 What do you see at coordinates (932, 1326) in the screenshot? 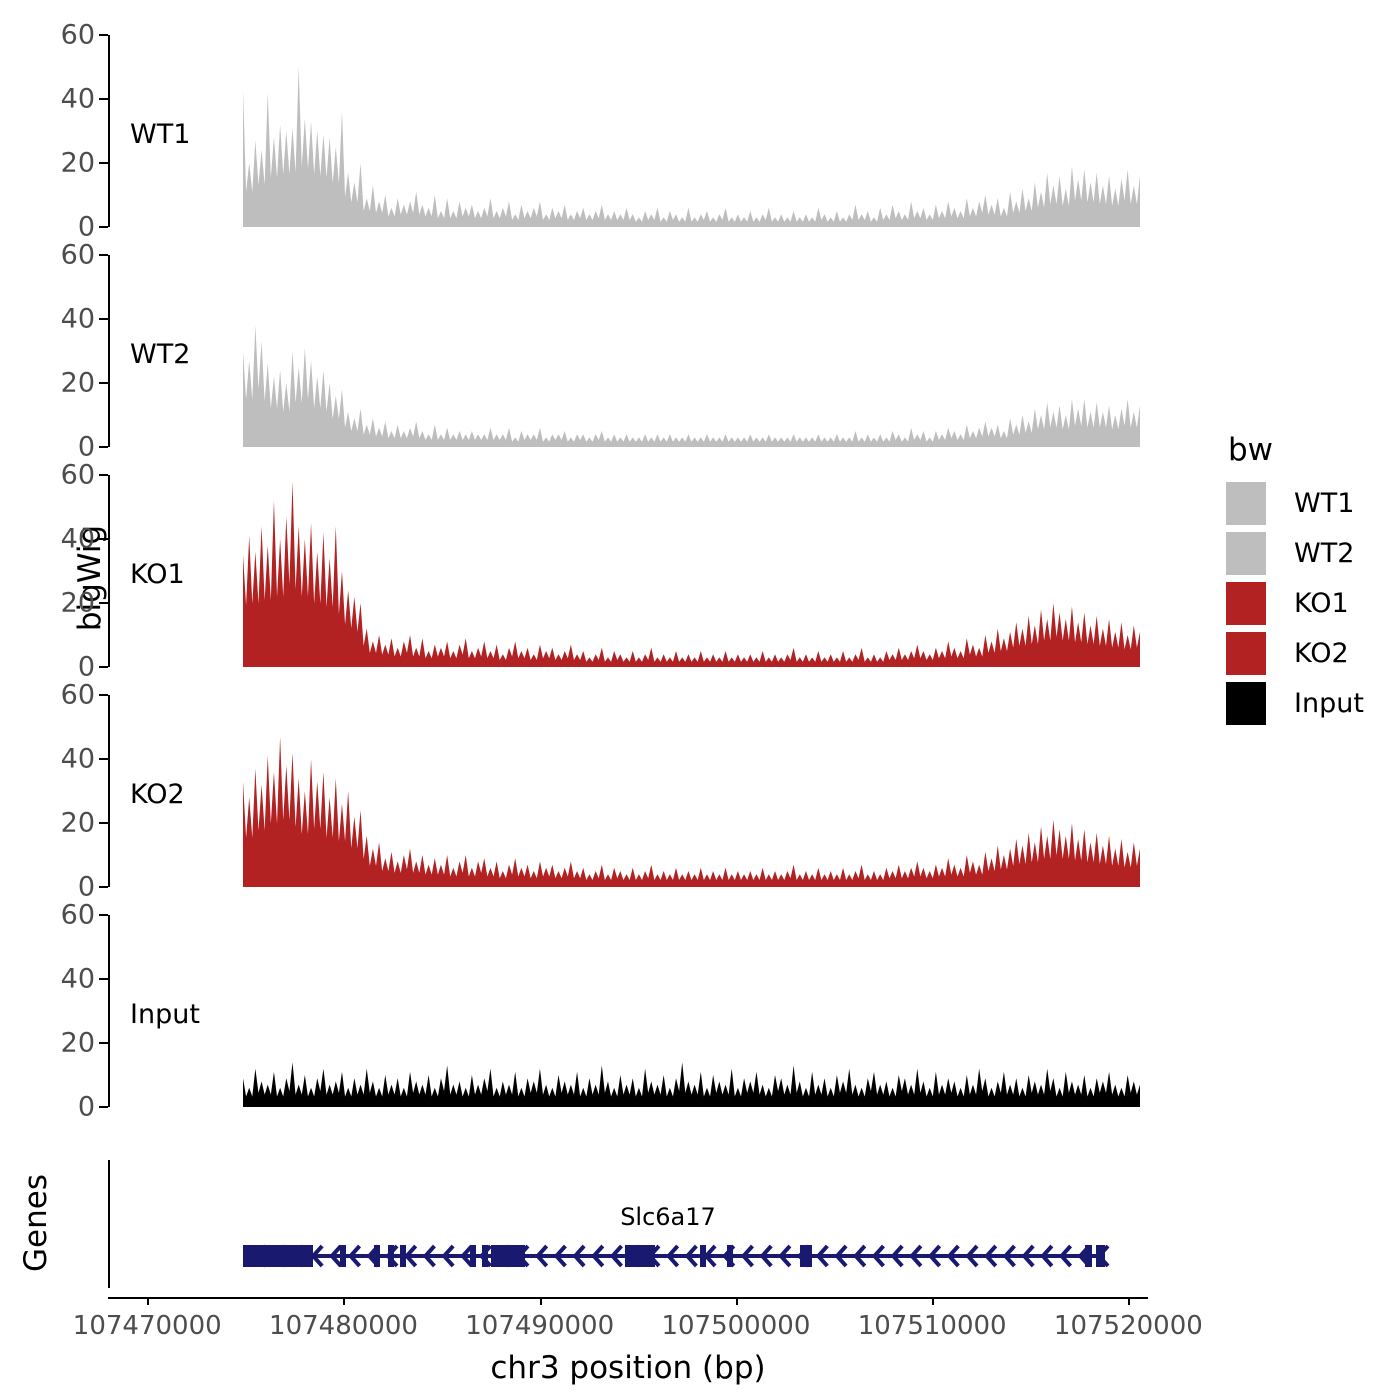
I see `x-tick-label: 107510000` at bounding box center [932, 1326].